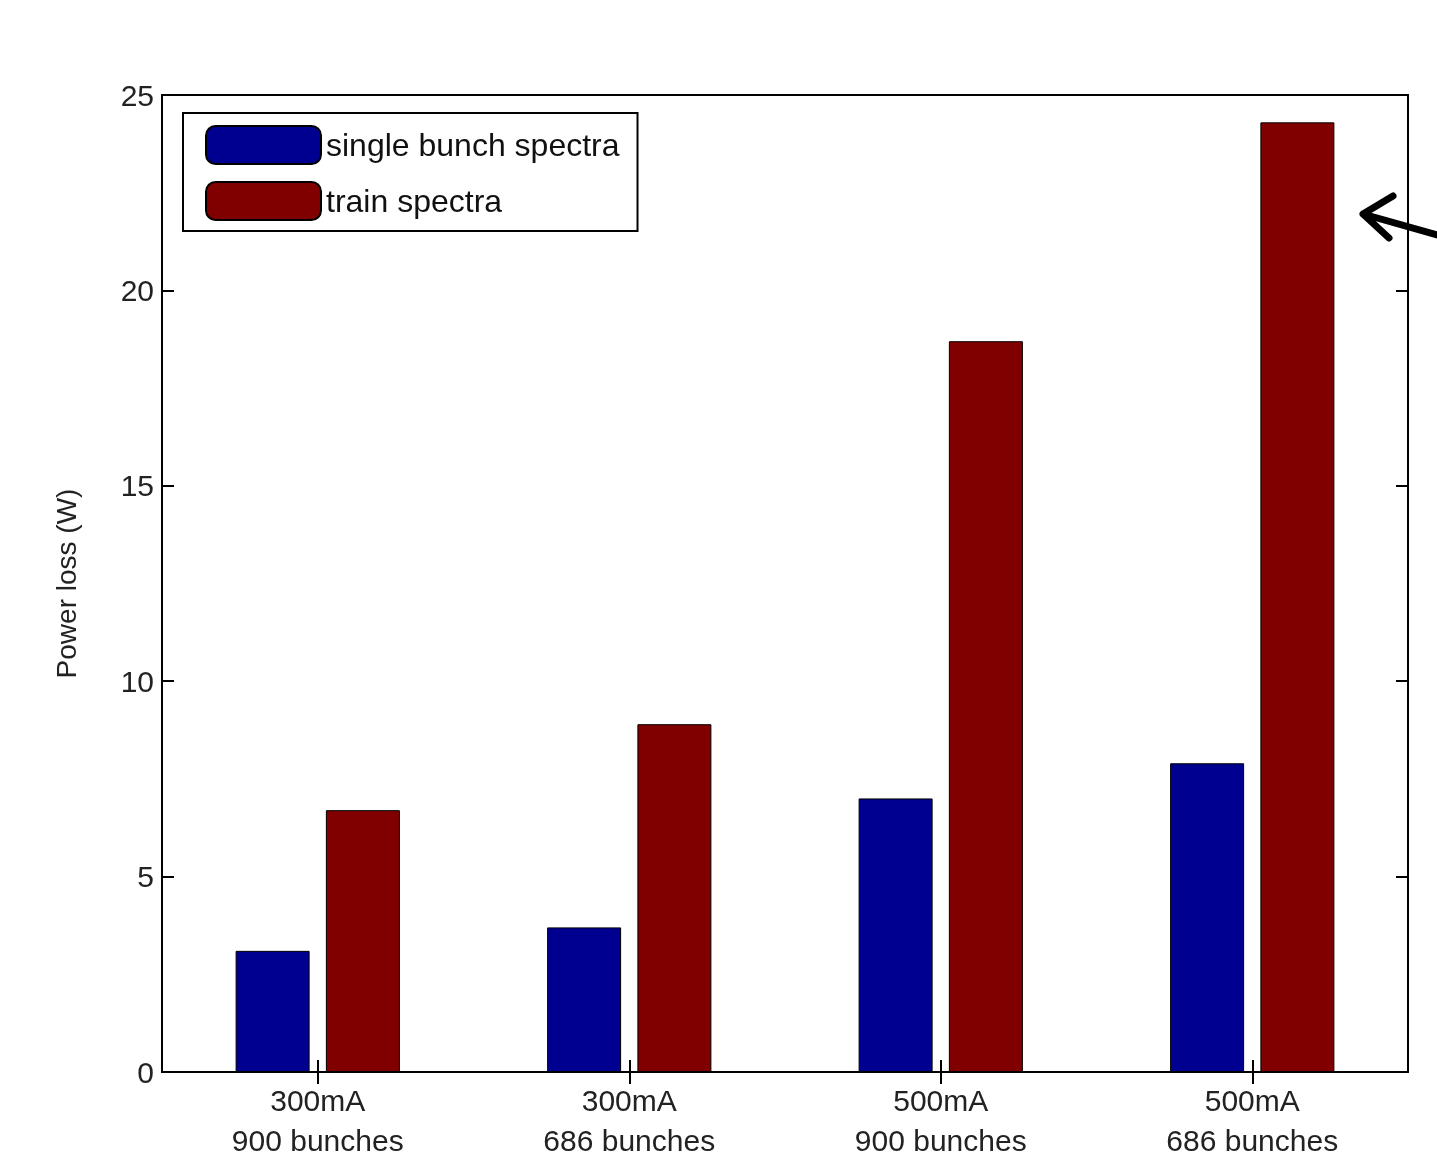  Describe the element at coordinates (137, 486) in the screenshot. I see `y-tick-label: 15` at that location.